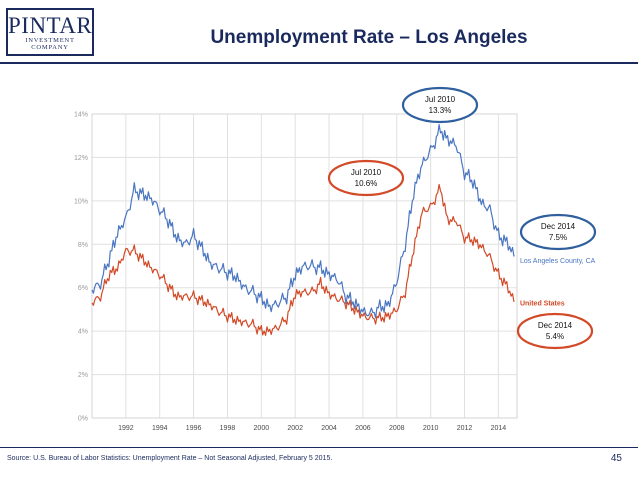 The height and width of the screenshot is (479, 638). What do you see at coordinates (319, 447) in the screenshot?
I see `footer-divider` at bounding box center [319, 447].